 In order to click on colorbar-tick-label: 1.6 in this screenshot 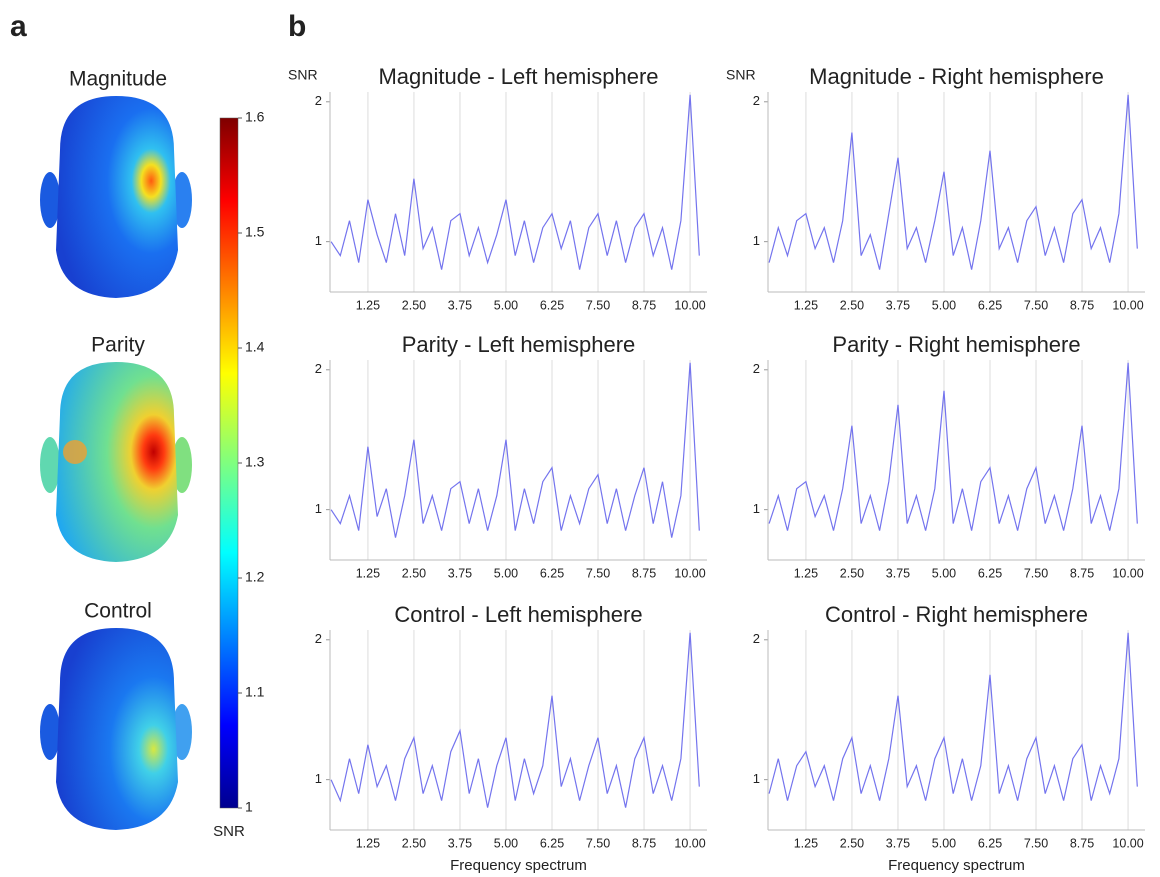, I will do `click(255, 117)`.